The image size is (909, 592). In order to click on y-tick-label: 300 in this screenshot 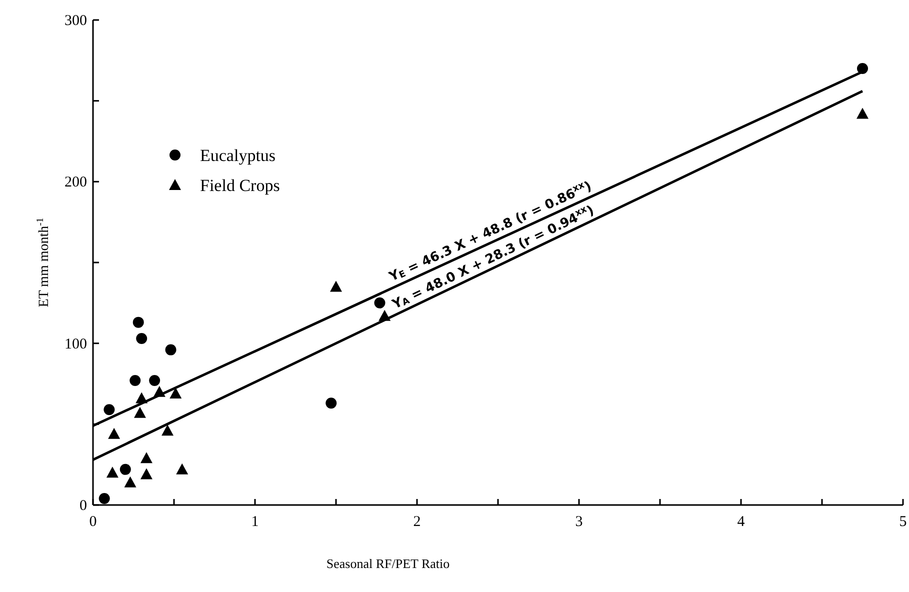, I will do `click(75, 21)`.